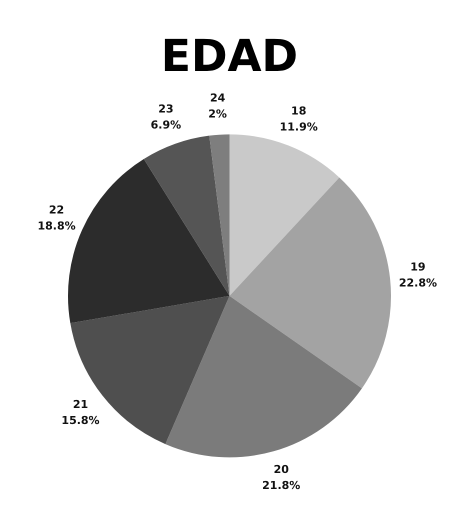  What do you see at coordinates (418, 267) in the screenshot?
I see `slice-label: 19` at bounding box center [418, 267].